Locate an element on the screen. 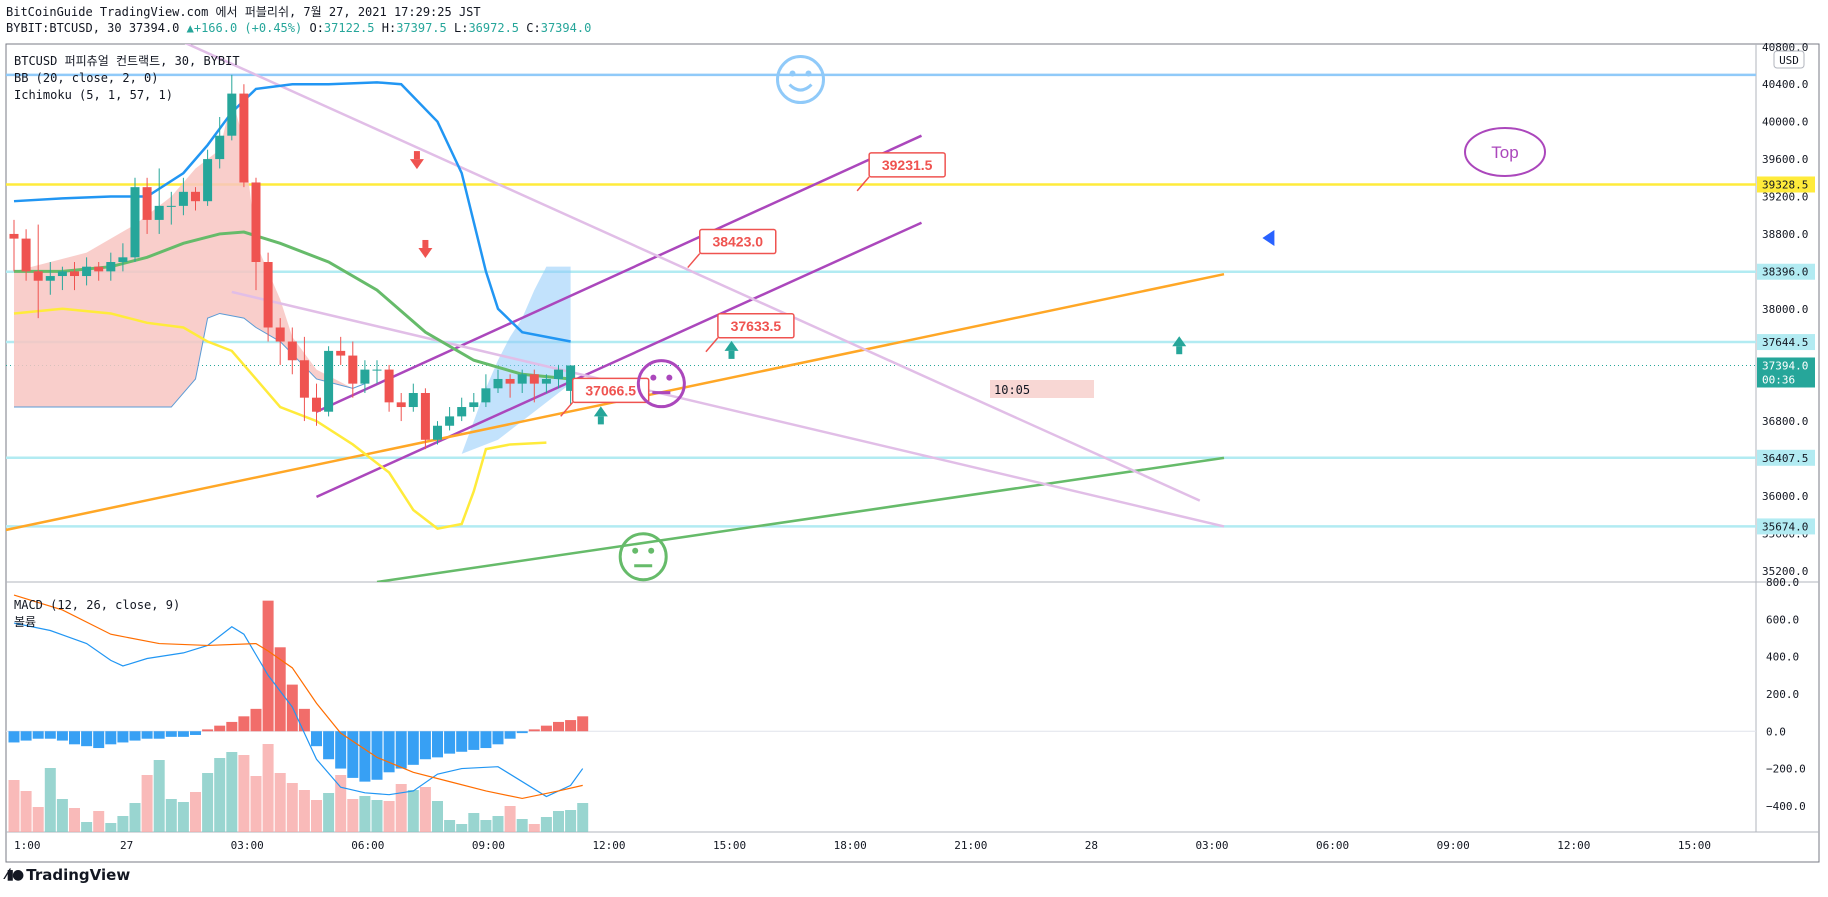 This screenshot has width=1828, height=897. tradingview-logo-icon: ⁄▮● is located at coordinates (15, 875).